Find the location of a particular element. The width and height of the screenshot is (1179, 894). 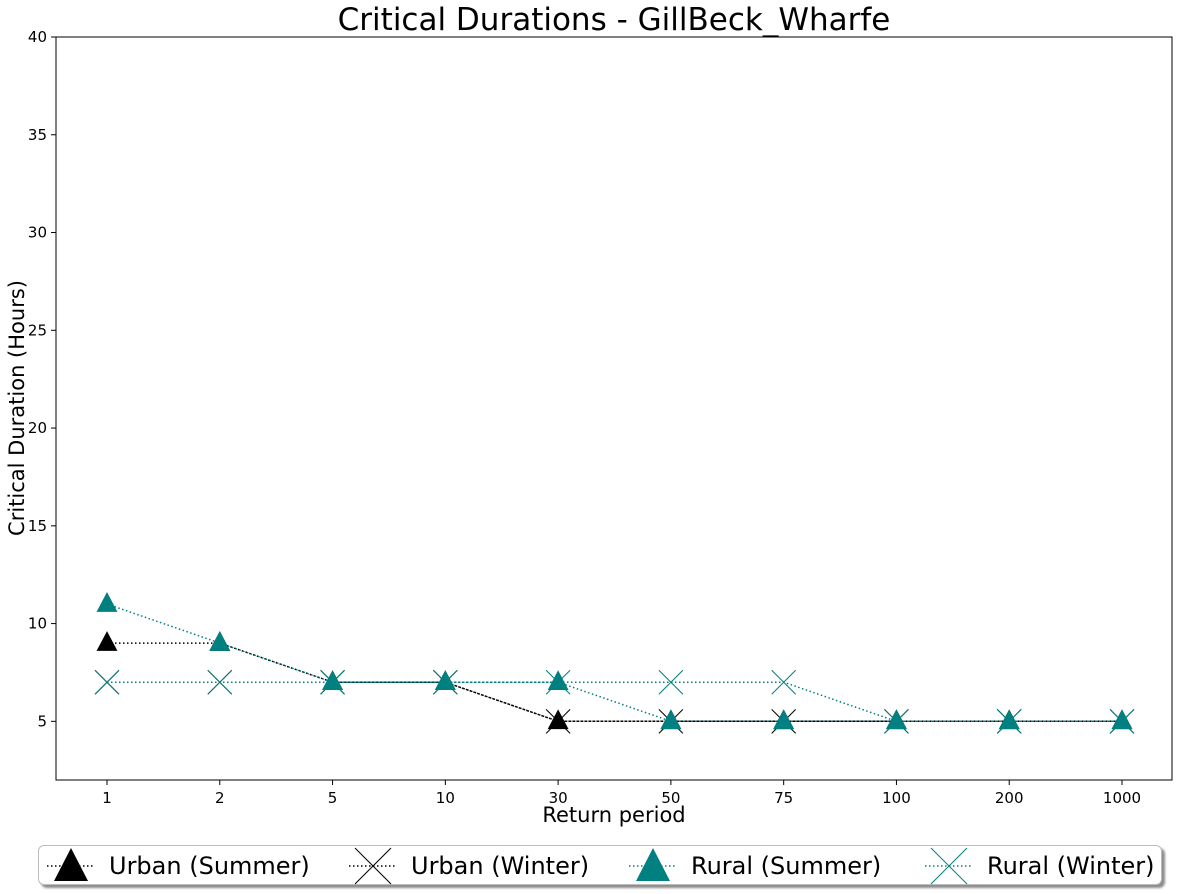

legend-swatch-rural-winter is located at coordinates (949, 866).